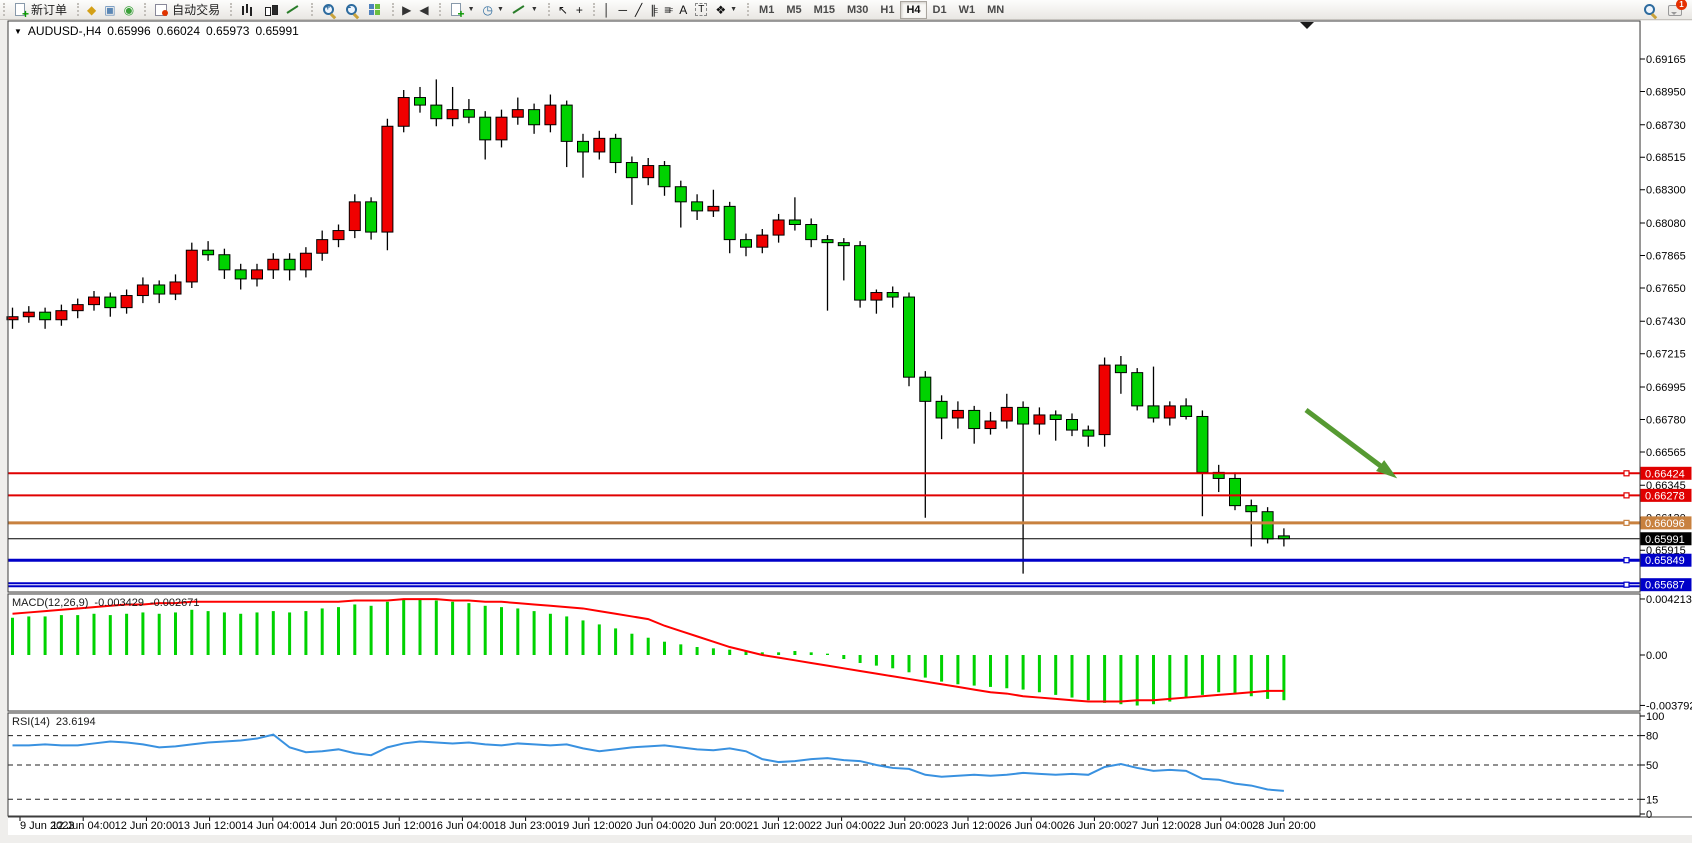  Describe the element at coordinates (1666, 585) in the screenshot. I see `price-level-badge` at that location.